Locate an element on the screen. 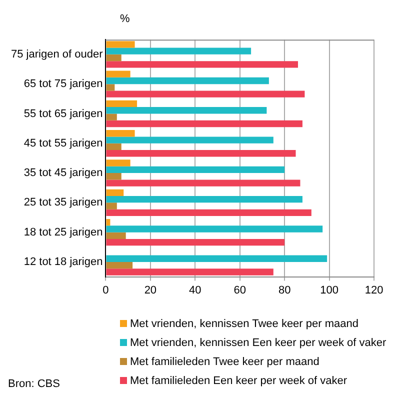  x-tick-label: 80 is located at coordinates (284, 290).